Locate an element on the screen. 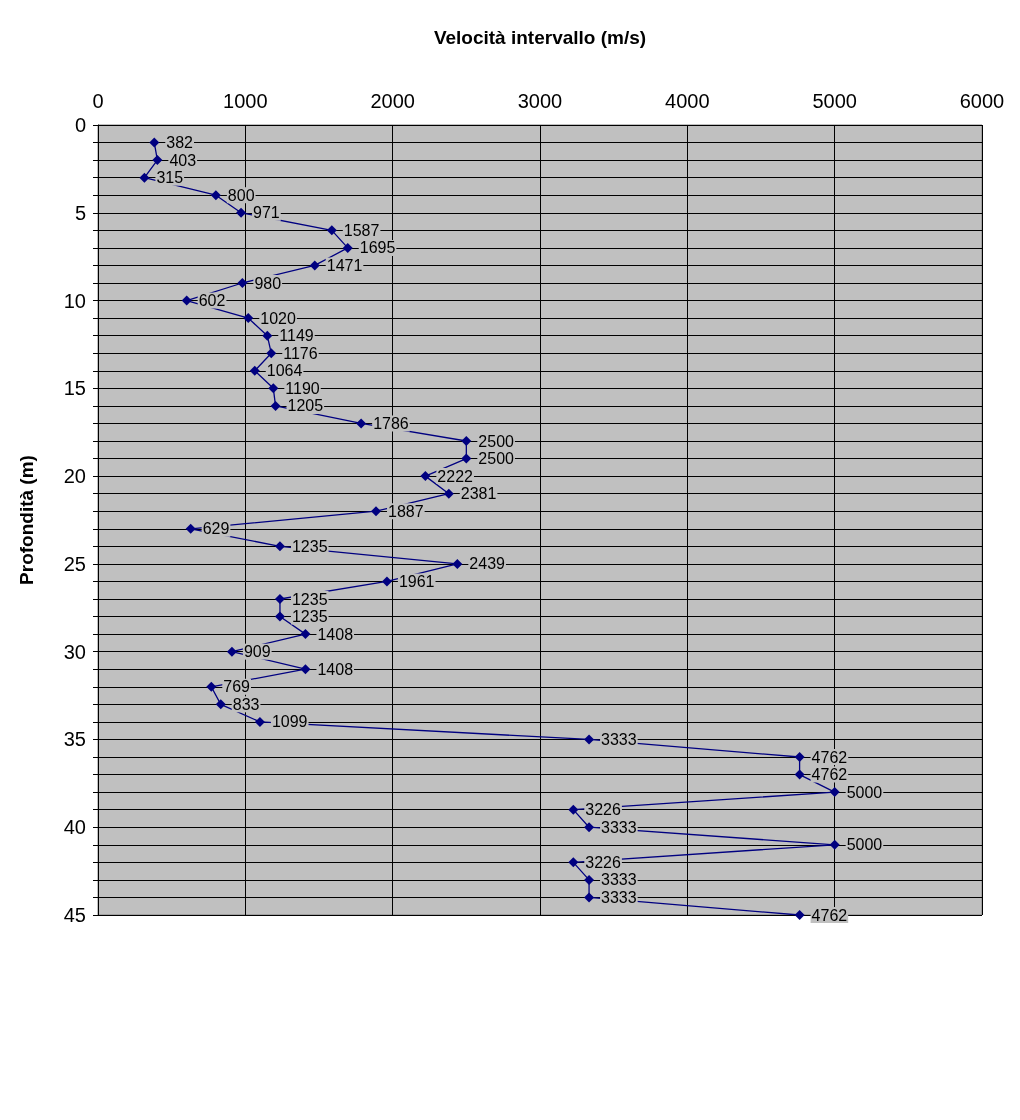  x-tick-label: 6000 is located at coordinates (982, 101).